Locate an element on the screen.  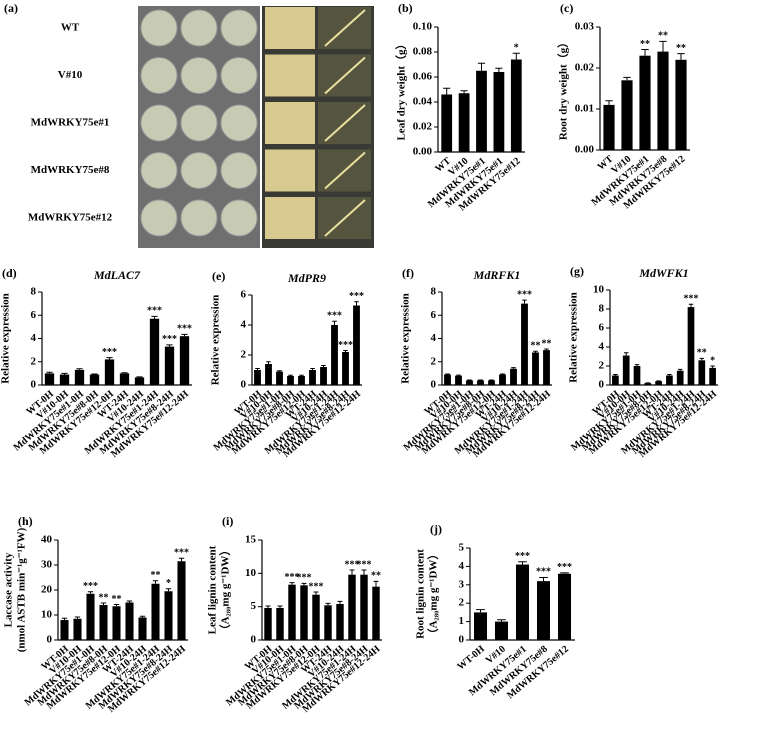
y-tick-label: 10 is located at coordinates (47, 615).